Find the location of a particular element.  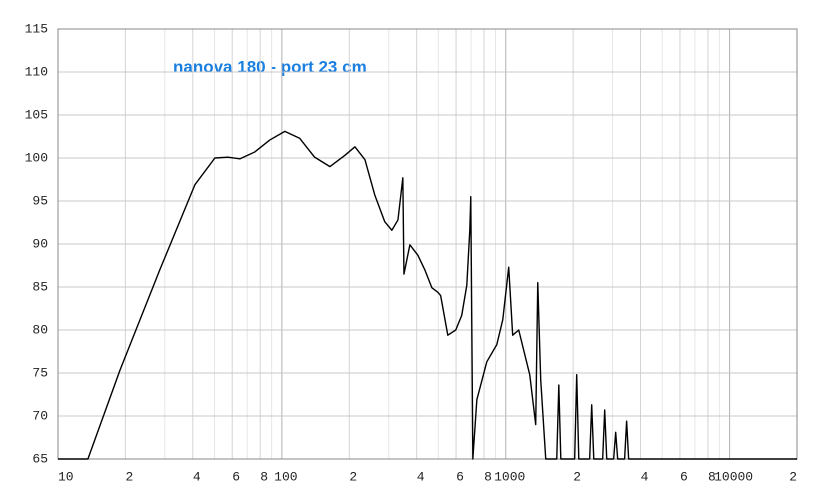

y-tick-label: 75 is located at coordinates (40, 372).